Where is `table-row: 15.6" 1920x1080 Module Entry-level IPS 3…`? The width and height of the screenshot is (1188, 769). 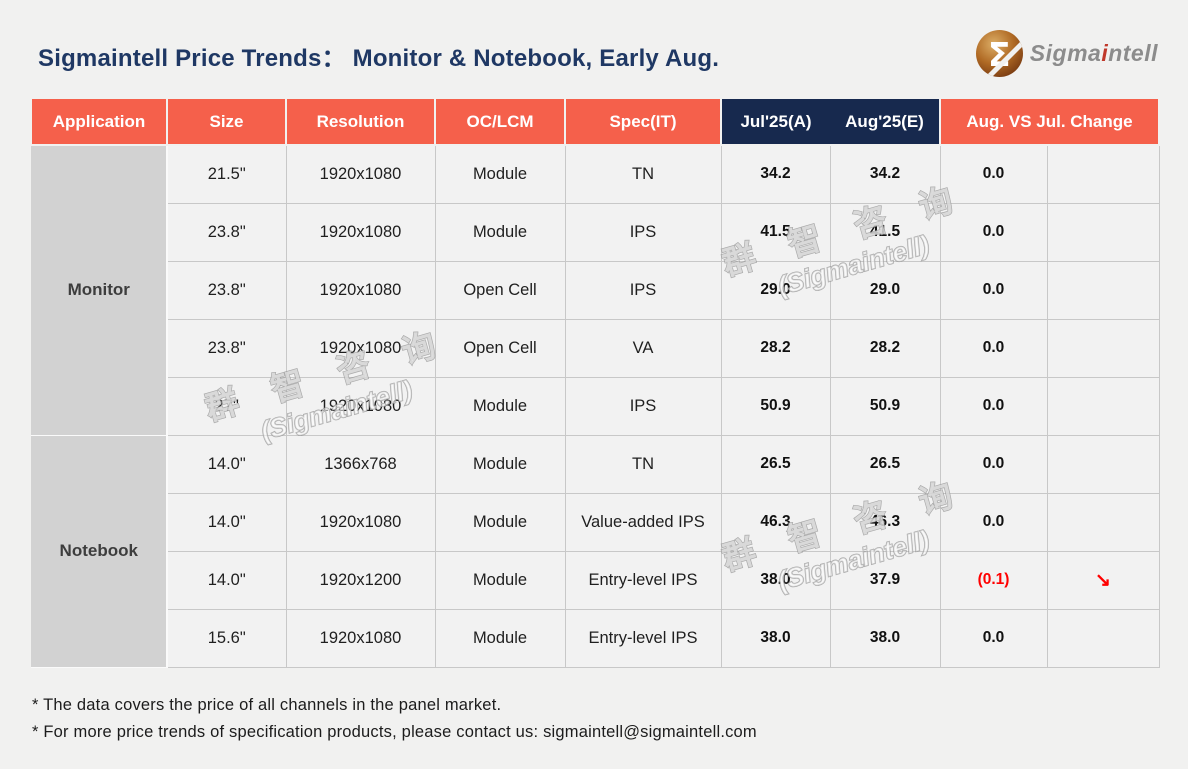 table-row: 15.6" 1920x1080 Module Entry-level IPS 3… is located at coordinates (595, 638).